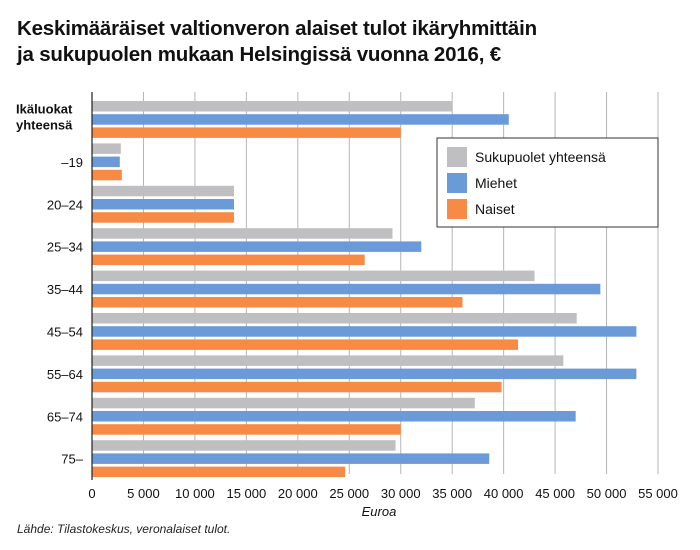  Describe the element at coordinates (65, 331) in the screenshot. I see `category-label: 45–54` at that location.